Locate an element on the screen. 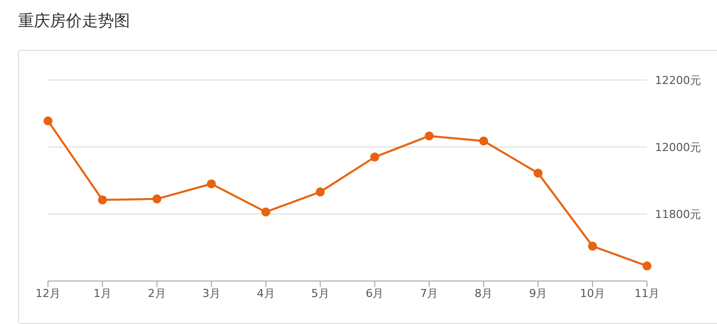  chart-title: 重庆房价走势图 is located at coordinates (74, 21).